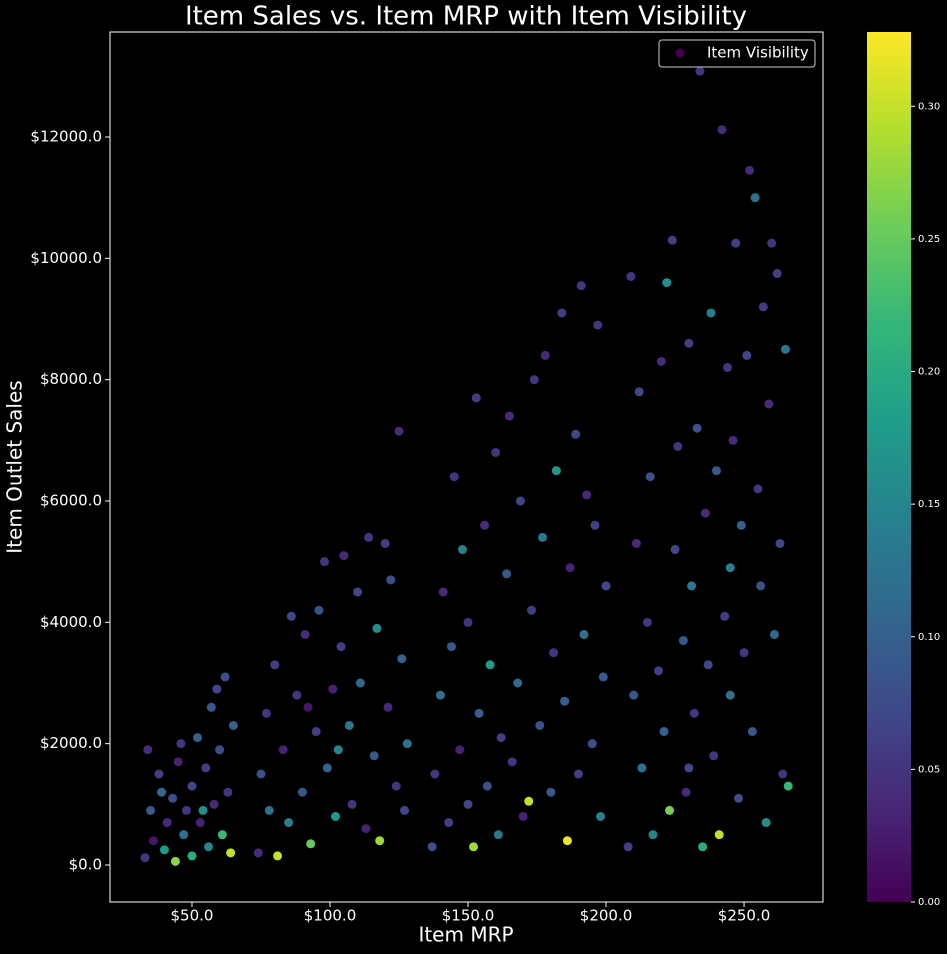 The height and width of the screenshot is (954, 947). Describe the element at coordinates (929, 106) in the screenshot. I see `colorbar-tick-label: 0.30` at that location.